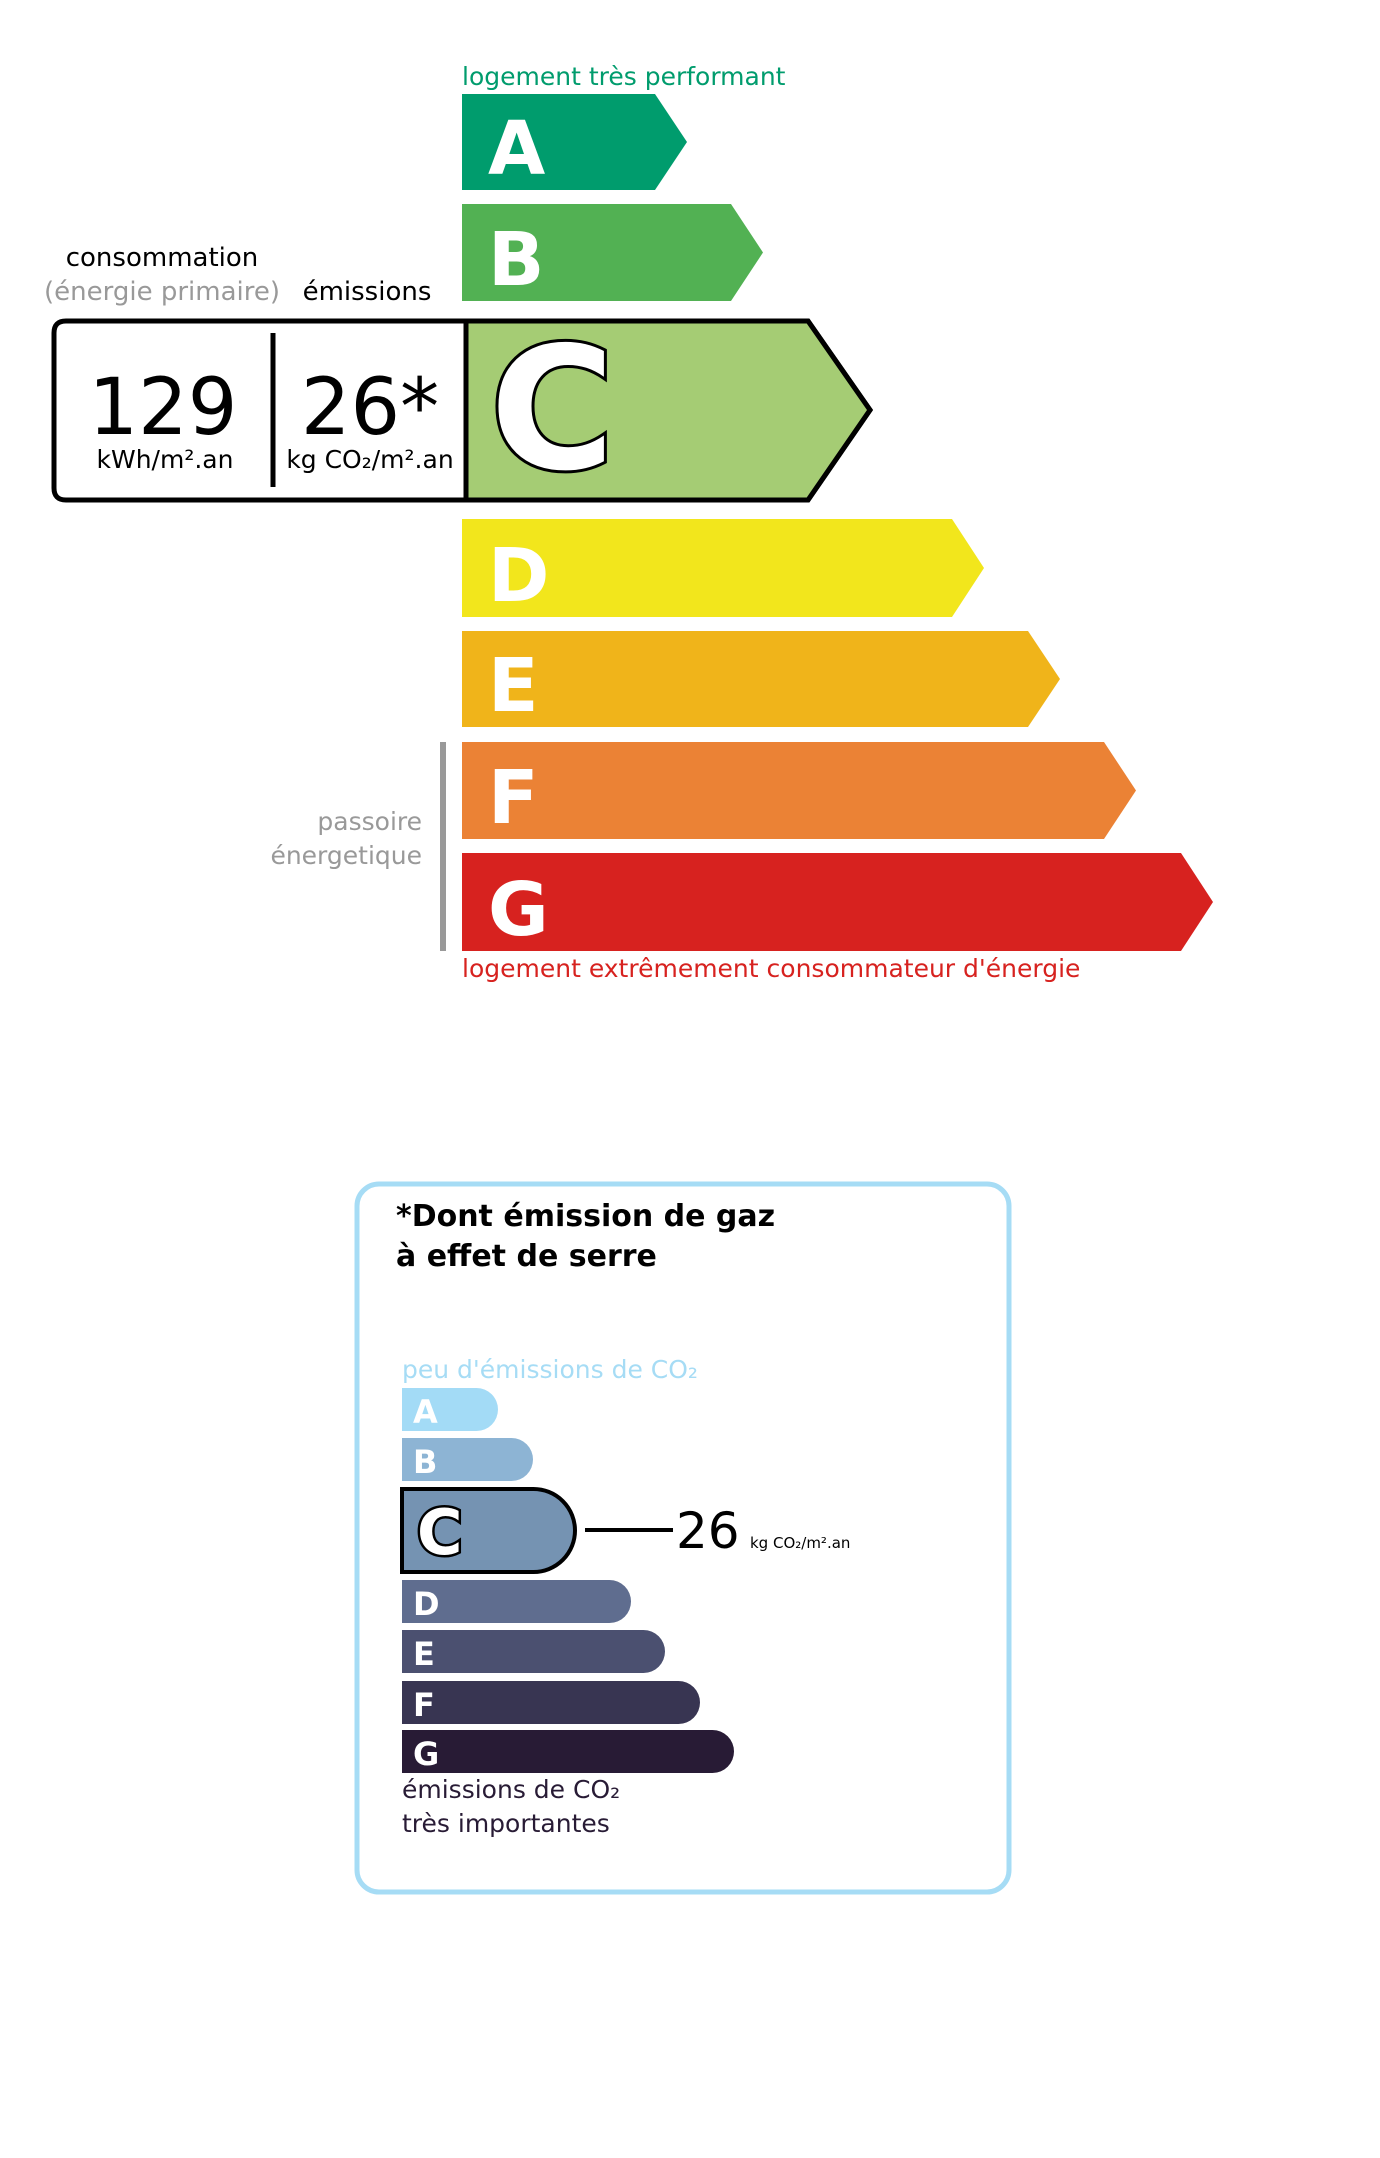 This screenshot has height=2158, width=1380. Describe the element at coordinates (467, 1459) in the screenshot. I see `ges-class-b-bar` at that location.